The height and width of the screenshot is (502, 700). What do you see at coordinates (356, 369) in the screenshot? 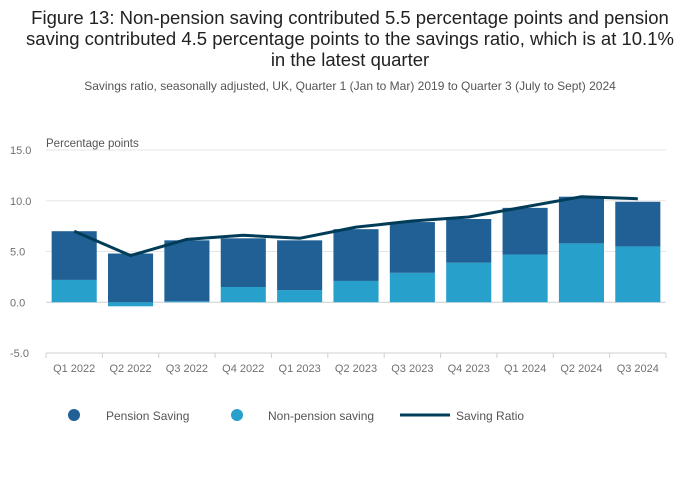
I see `x-tick-label: Q2 2023` at bounding box center [356, 369].